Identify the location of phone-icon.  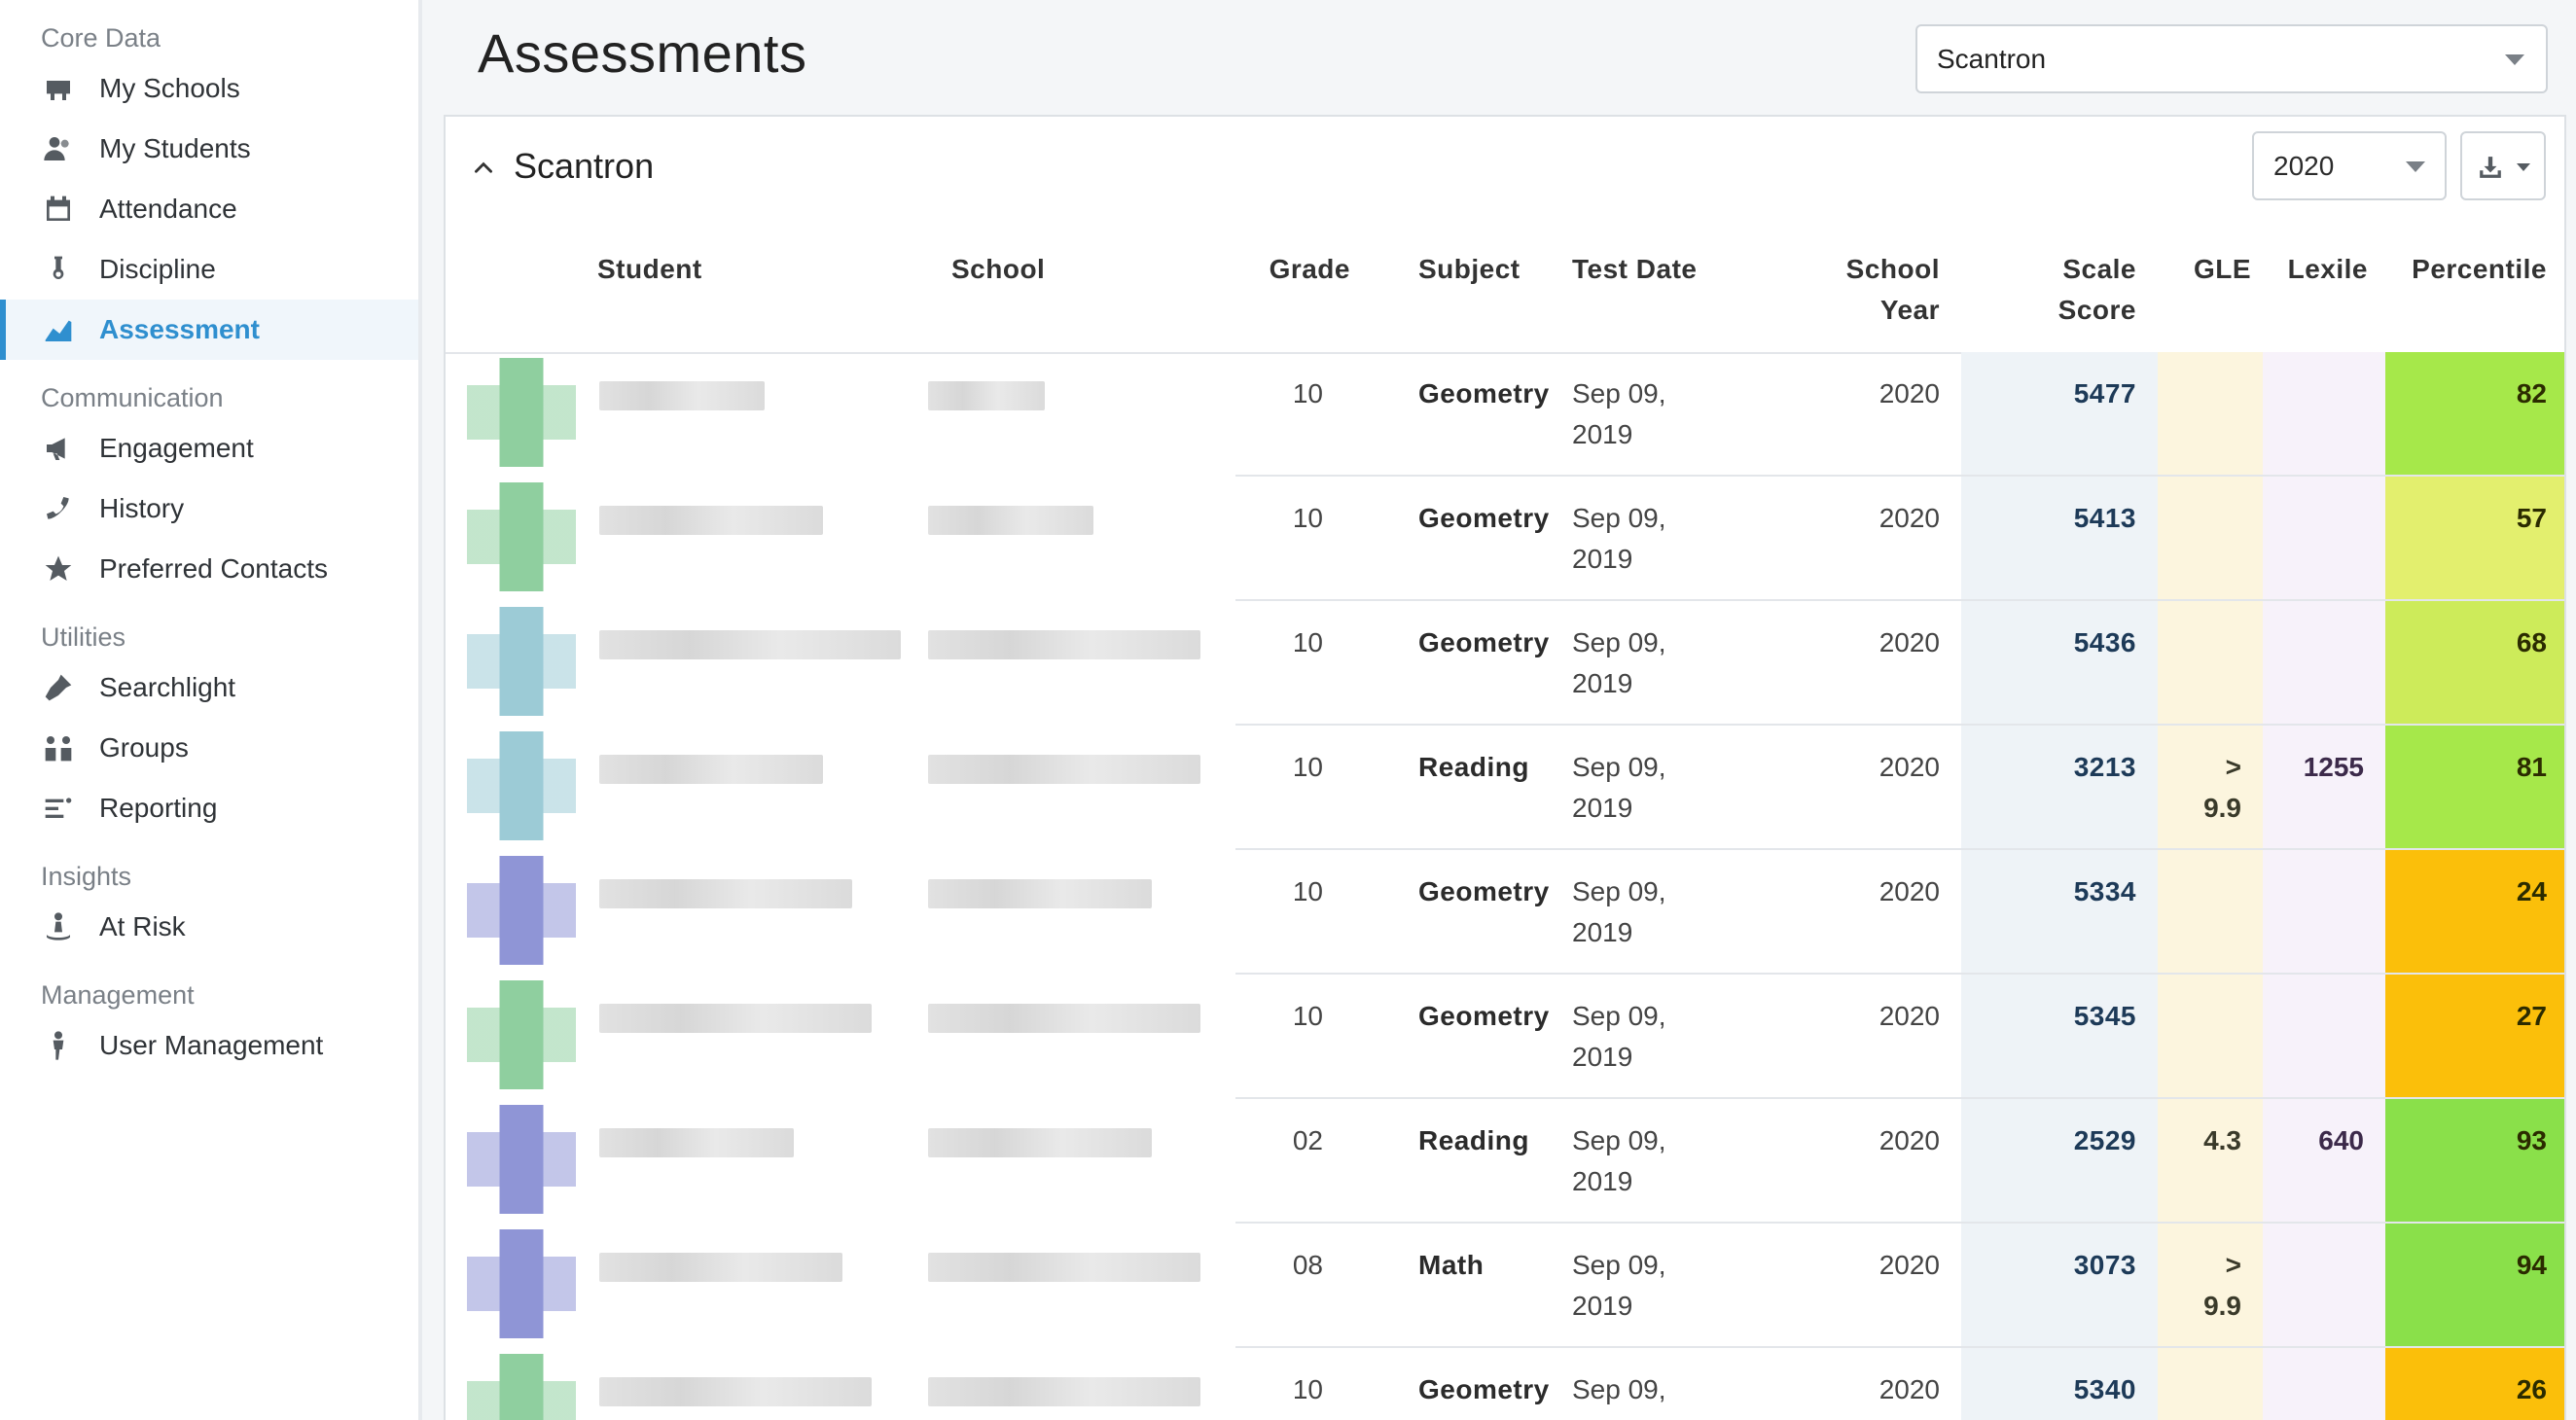
(58, 508).